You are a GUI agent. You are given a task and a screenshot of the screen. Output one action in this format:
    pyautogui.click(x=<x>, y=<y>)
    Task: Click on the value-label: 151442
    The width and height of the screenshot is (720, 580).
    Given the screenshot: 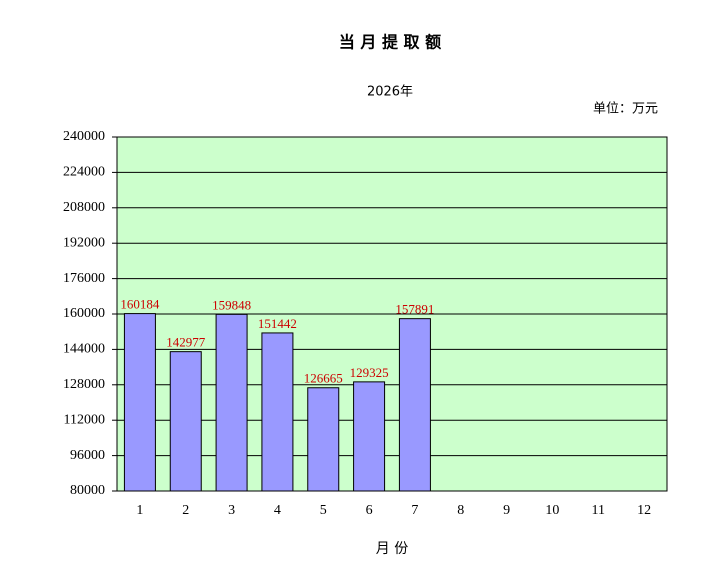 What is the action you would take?
    pyautogui.click(x=277, y=323)
    